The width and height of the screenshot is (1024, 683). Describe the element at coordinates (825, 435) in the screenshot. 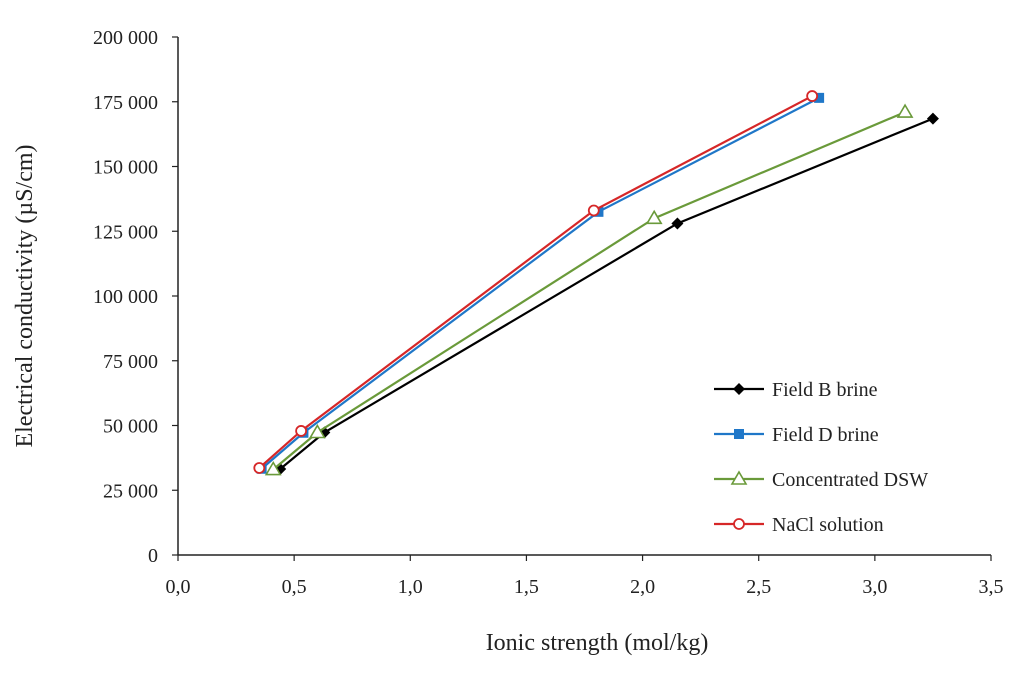

I see `legend-label: Field D brine` at that location.